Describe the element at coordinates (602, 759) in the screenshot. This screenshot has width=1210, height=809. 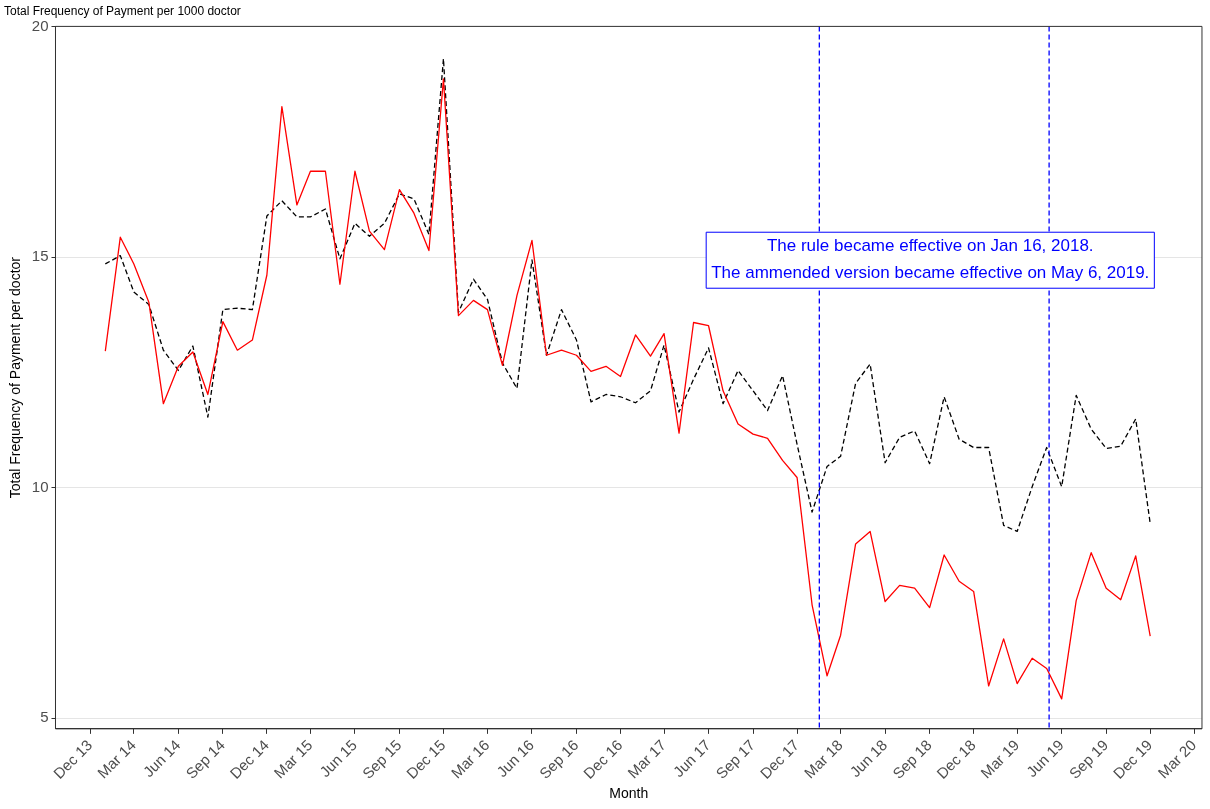
I see `x-tick-label: Dec 16` at that location.